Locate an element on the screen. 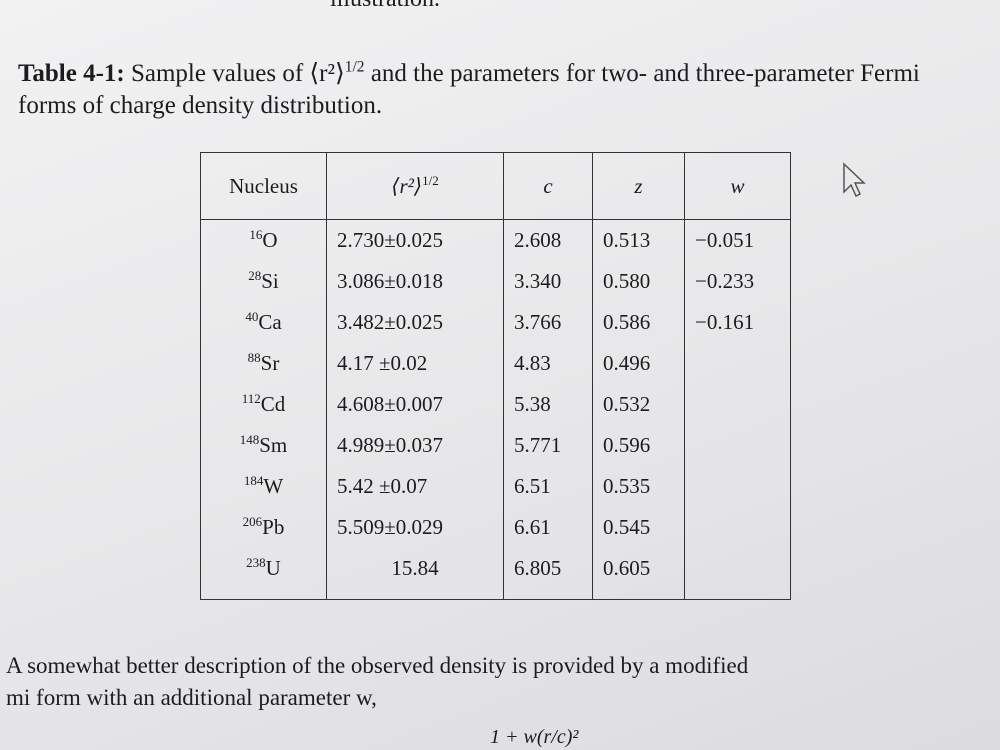 Image resolution: width=1000 pixels, height=750 pixels. table-row: 112Cd 4.608±0.007 5.38 0.532 is located at coordinates (495, 404).